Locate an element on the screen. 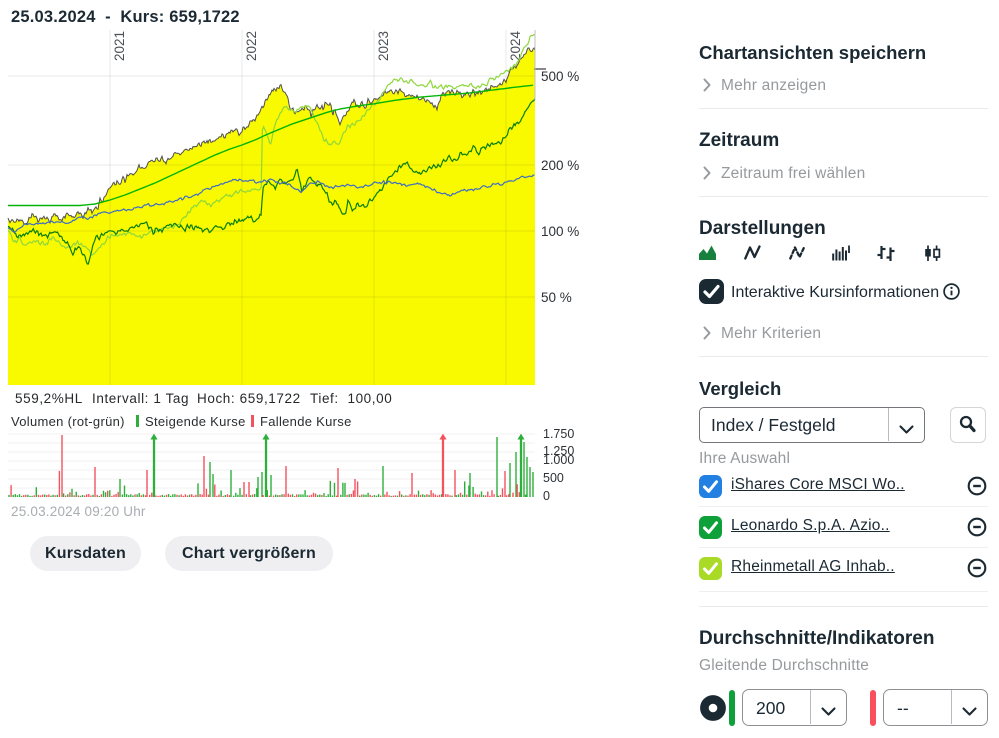 Image resolution: width=999 pixels, height=738 pixels. svg-text: 2021 is located at coordinates (119, 46).